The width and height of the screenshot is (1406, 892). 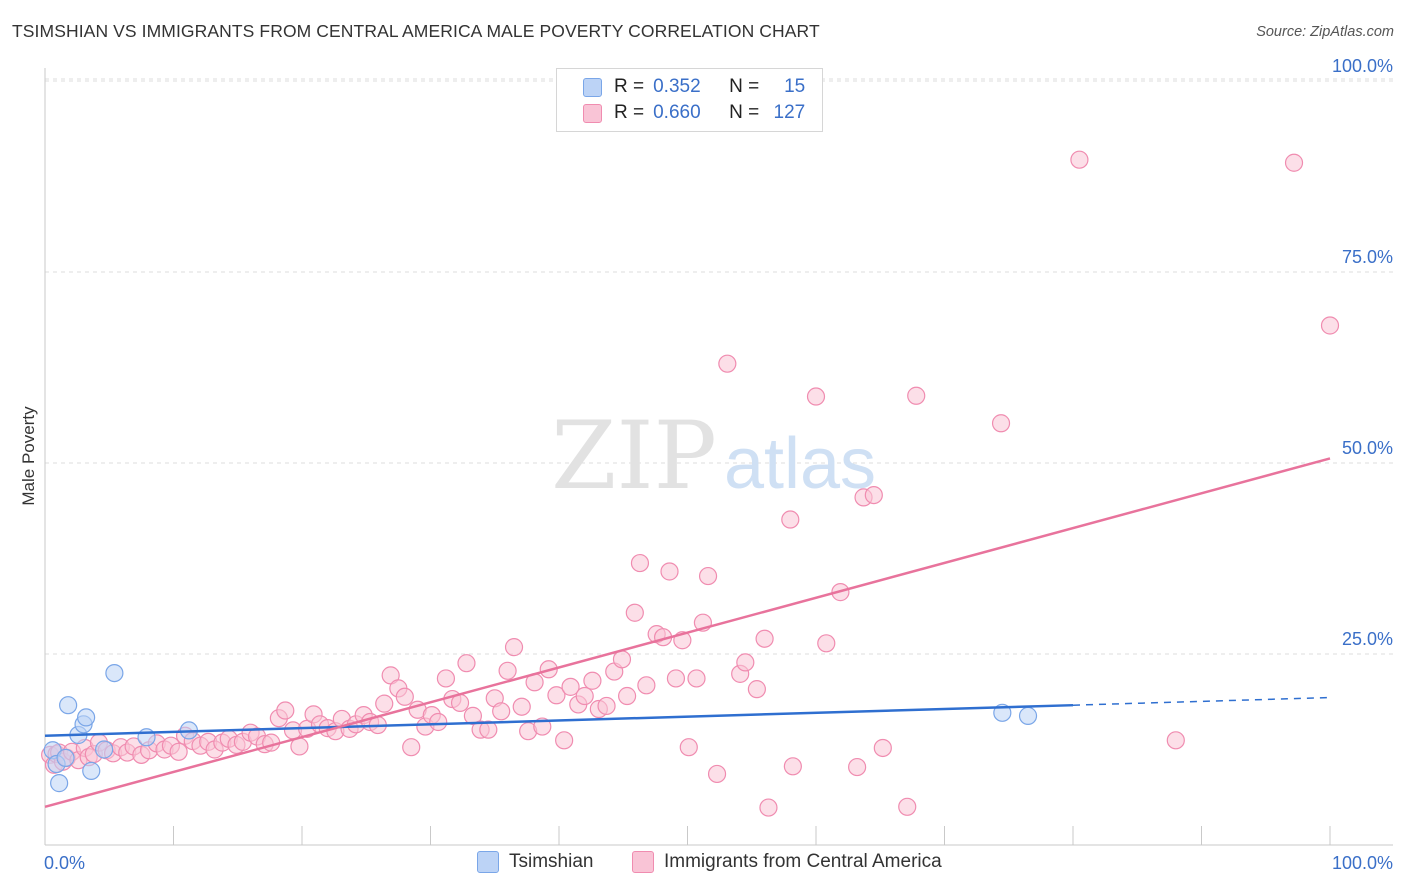 I want to click on series-legend-swatch-tsimshian, so click(x=488, y=862).